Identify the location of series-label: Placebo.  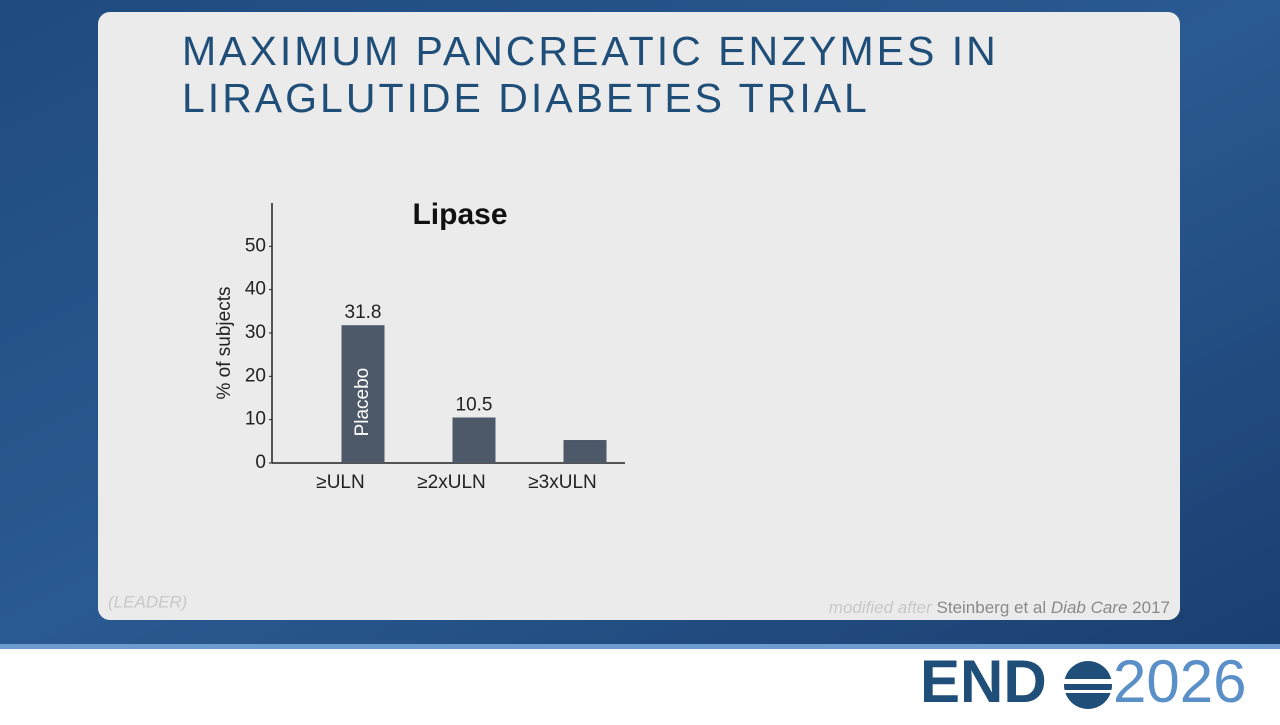
(362, 402).